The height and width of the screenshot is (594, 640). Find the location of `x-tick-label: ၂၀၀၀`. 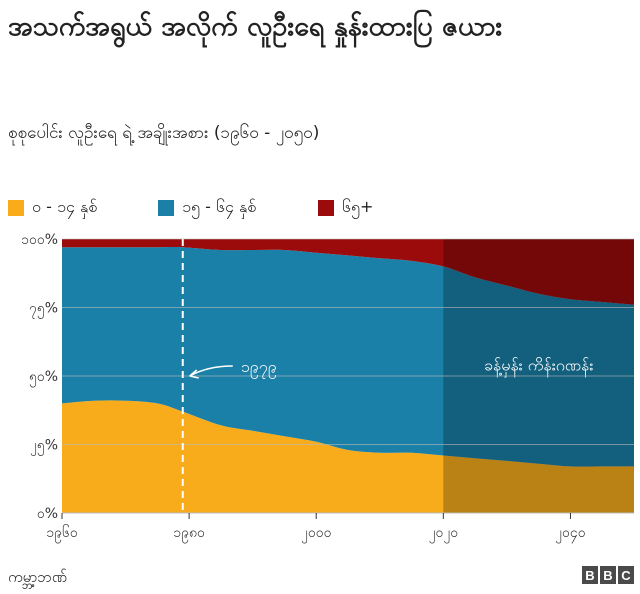

x-tick-label: ၂၀၀၀ is located at coordinates (316, 534).